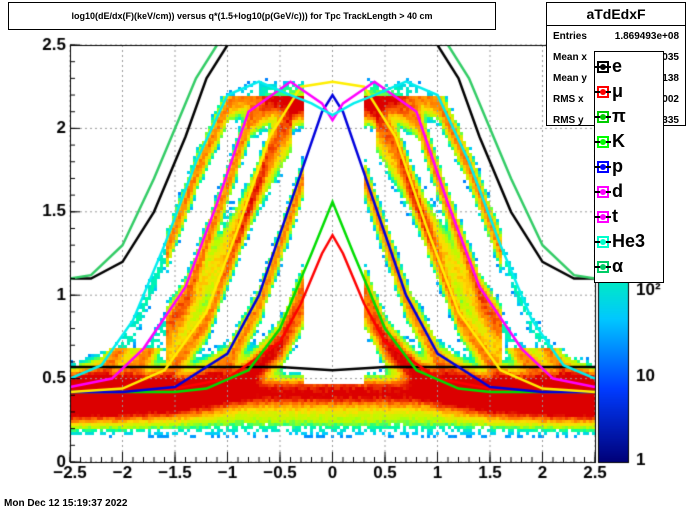 This screenshot has height=514, width=700. Describe the element at coordinates (617, 166) in the screenshot. I see `legend-label: p` at that location.